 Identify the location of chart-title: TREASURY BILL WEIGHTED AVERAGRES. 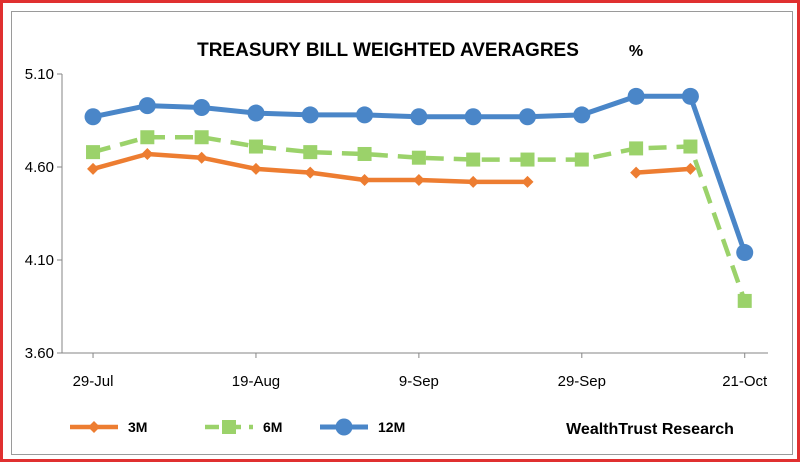
(388, 50).